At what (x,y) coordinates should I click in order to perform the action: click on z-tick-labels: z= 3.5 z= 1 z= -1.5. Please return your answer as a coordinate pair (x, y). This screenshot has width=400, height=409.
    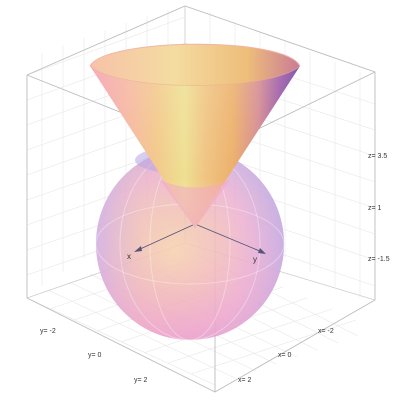
    Looking at the image, I should click on (379, 208).